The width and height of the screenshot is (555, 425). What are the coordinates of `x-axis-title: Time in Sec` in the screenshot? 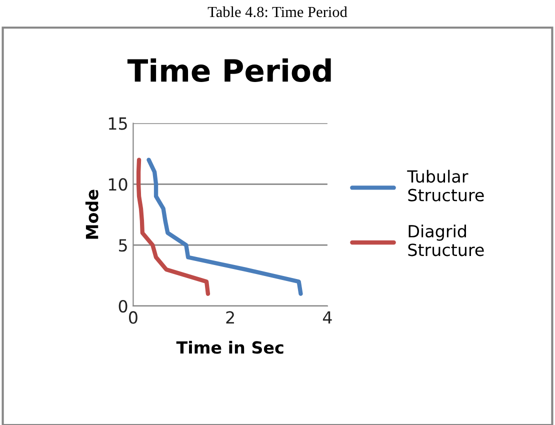 It's located at (230, 347).